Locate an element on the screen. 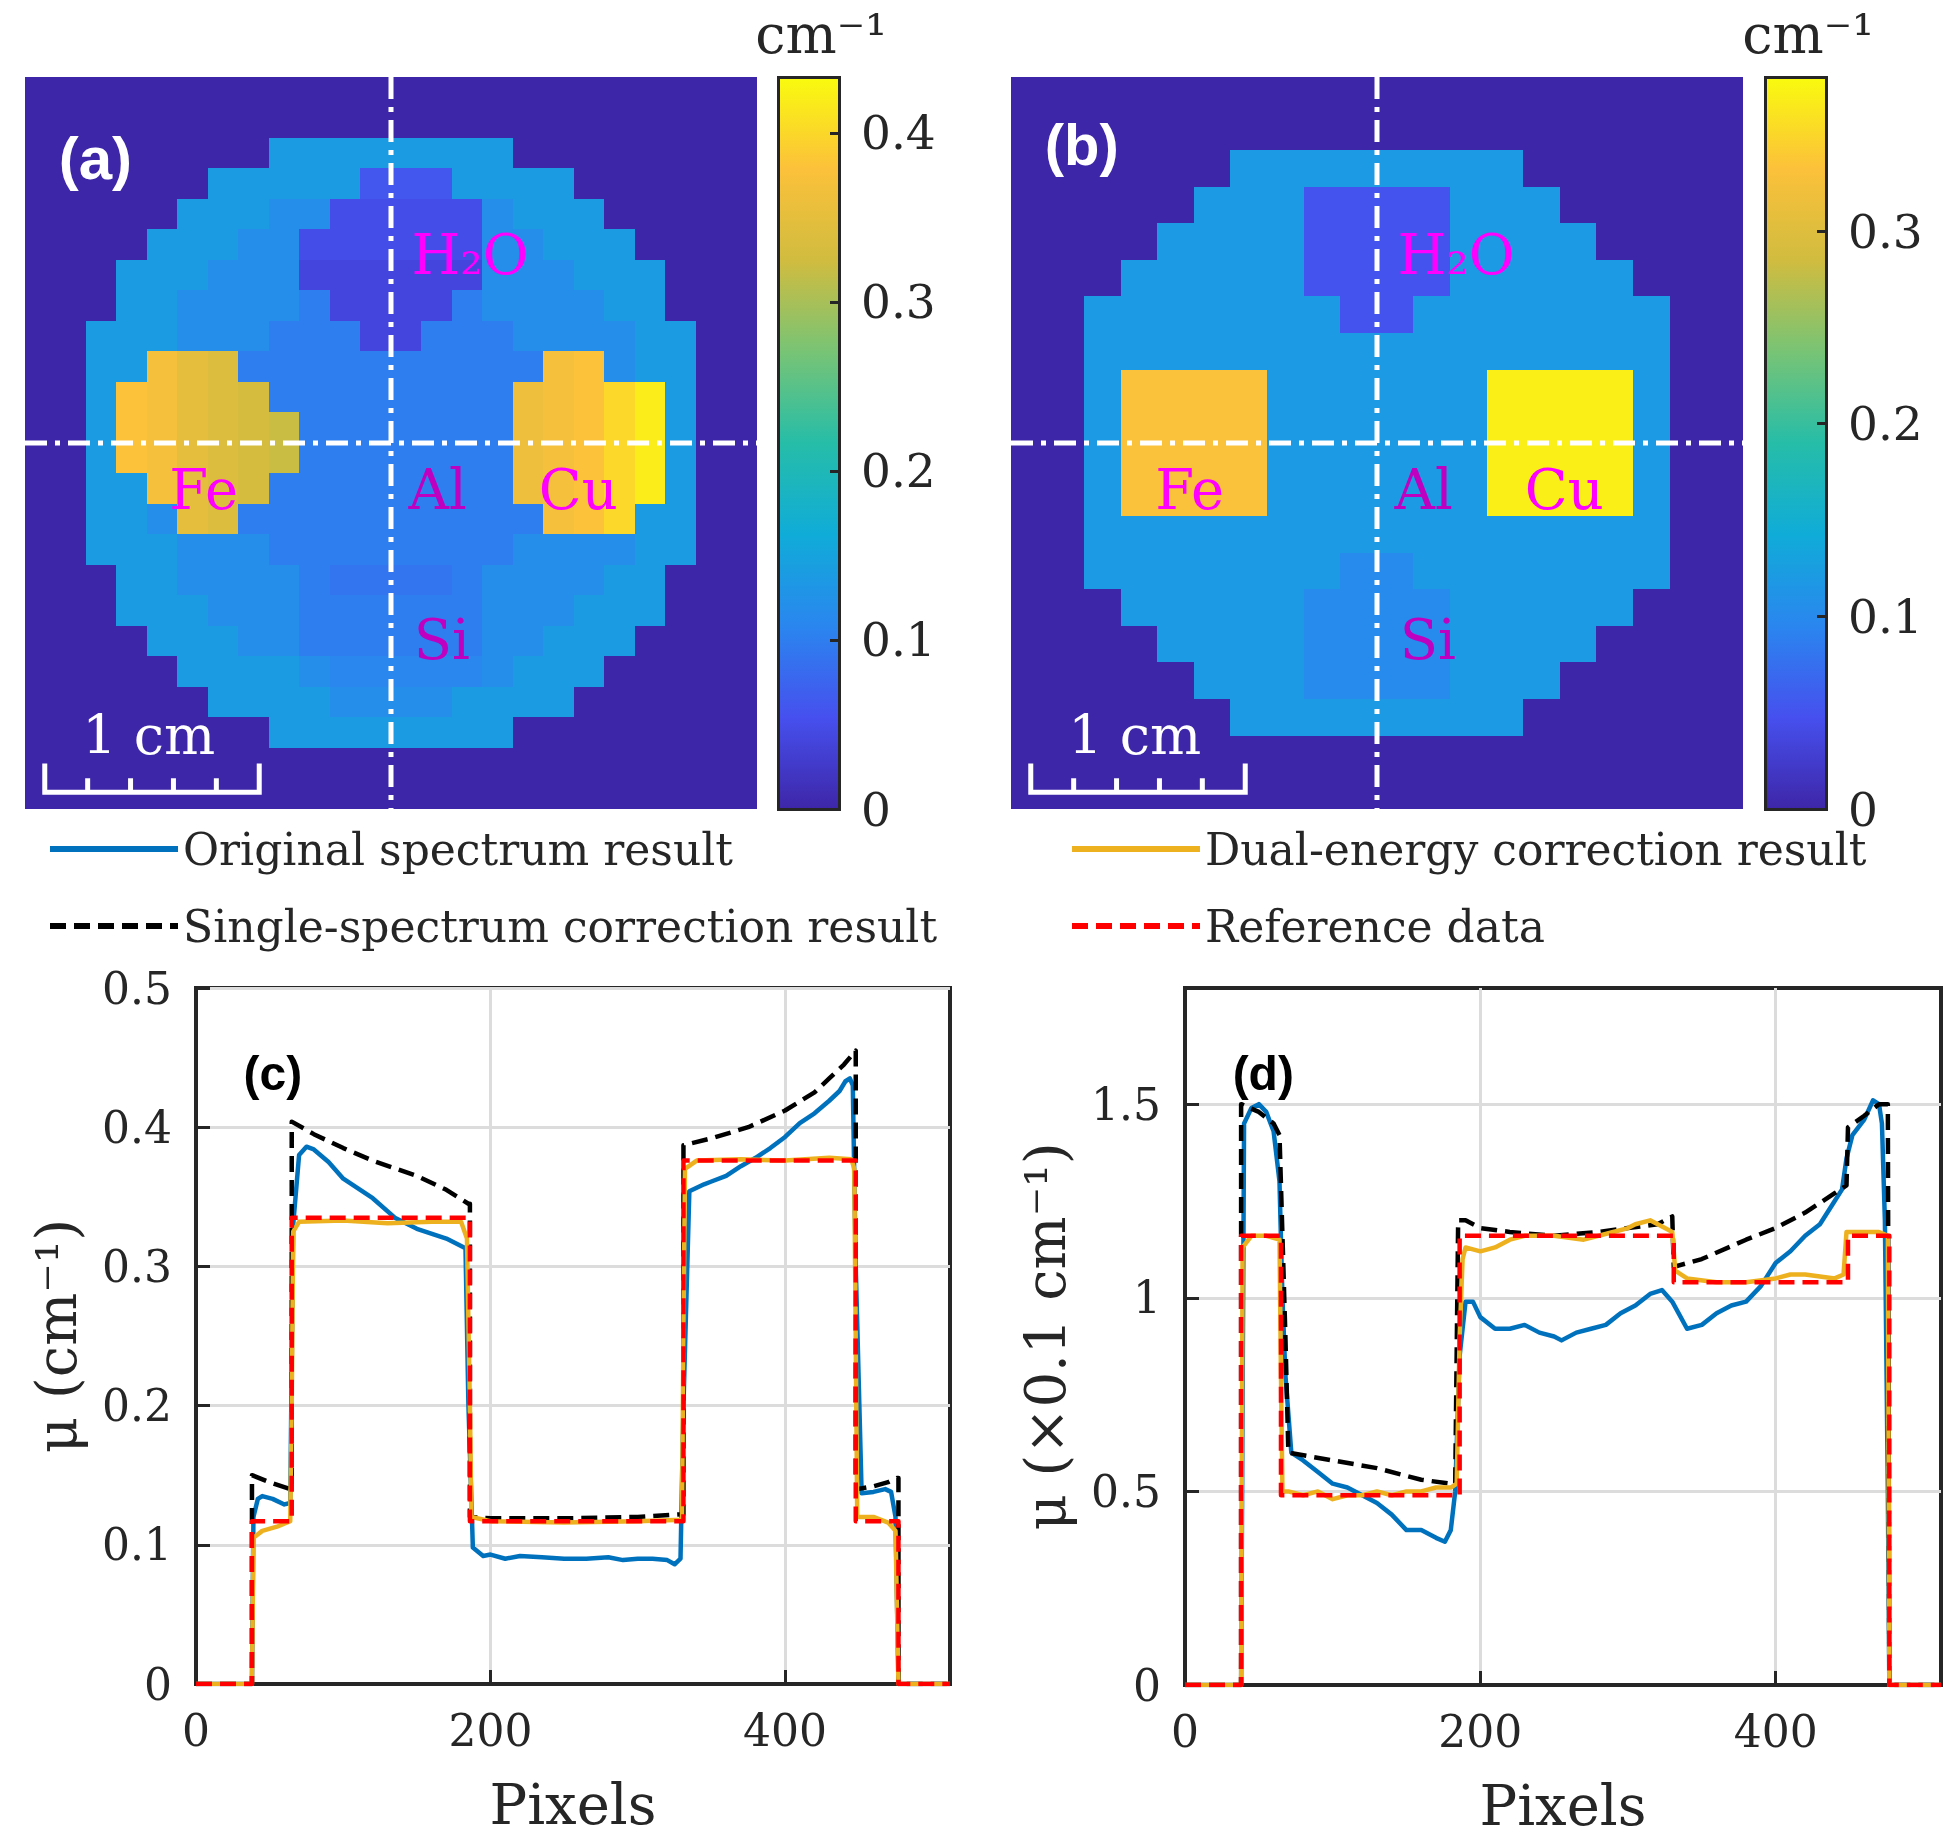  y-tick-label: 0.4 is located at coordinates (137, 1127).